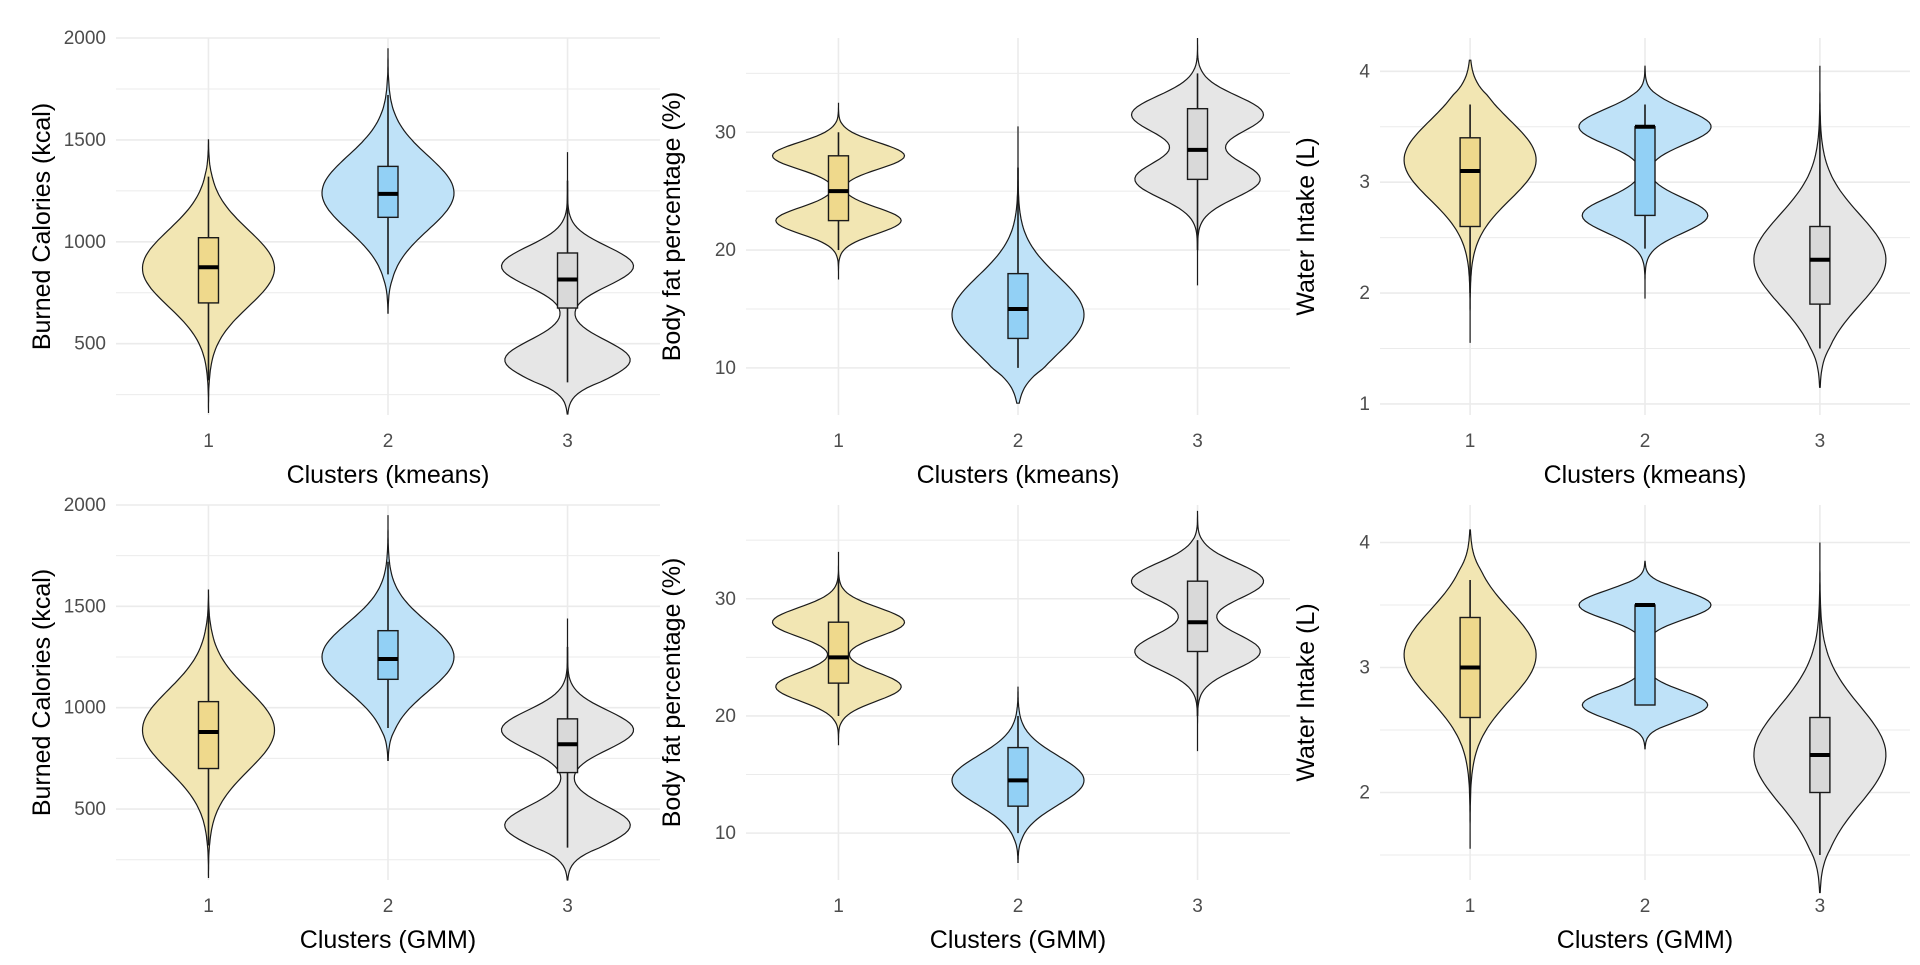 Image resolution: width=1920 pixels, height=965 pixels. What do you see at coordinates (1601, 729) in the screenshot?
I see `panel-6: 2 3 4 1 2 3 Clusters (GMM) Water Intake (L)` at bounding box center [1601, 729].